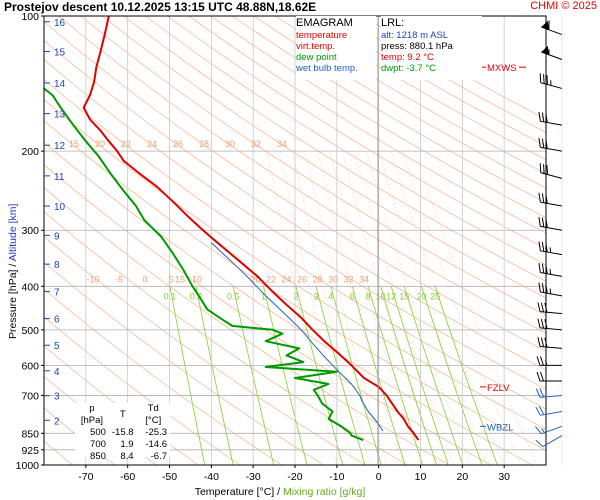 This screenshot has height=500, width=600. Describe the element at coordinates (453, 68) in the screenshot. I see `dry-adiabat-line` at that location.